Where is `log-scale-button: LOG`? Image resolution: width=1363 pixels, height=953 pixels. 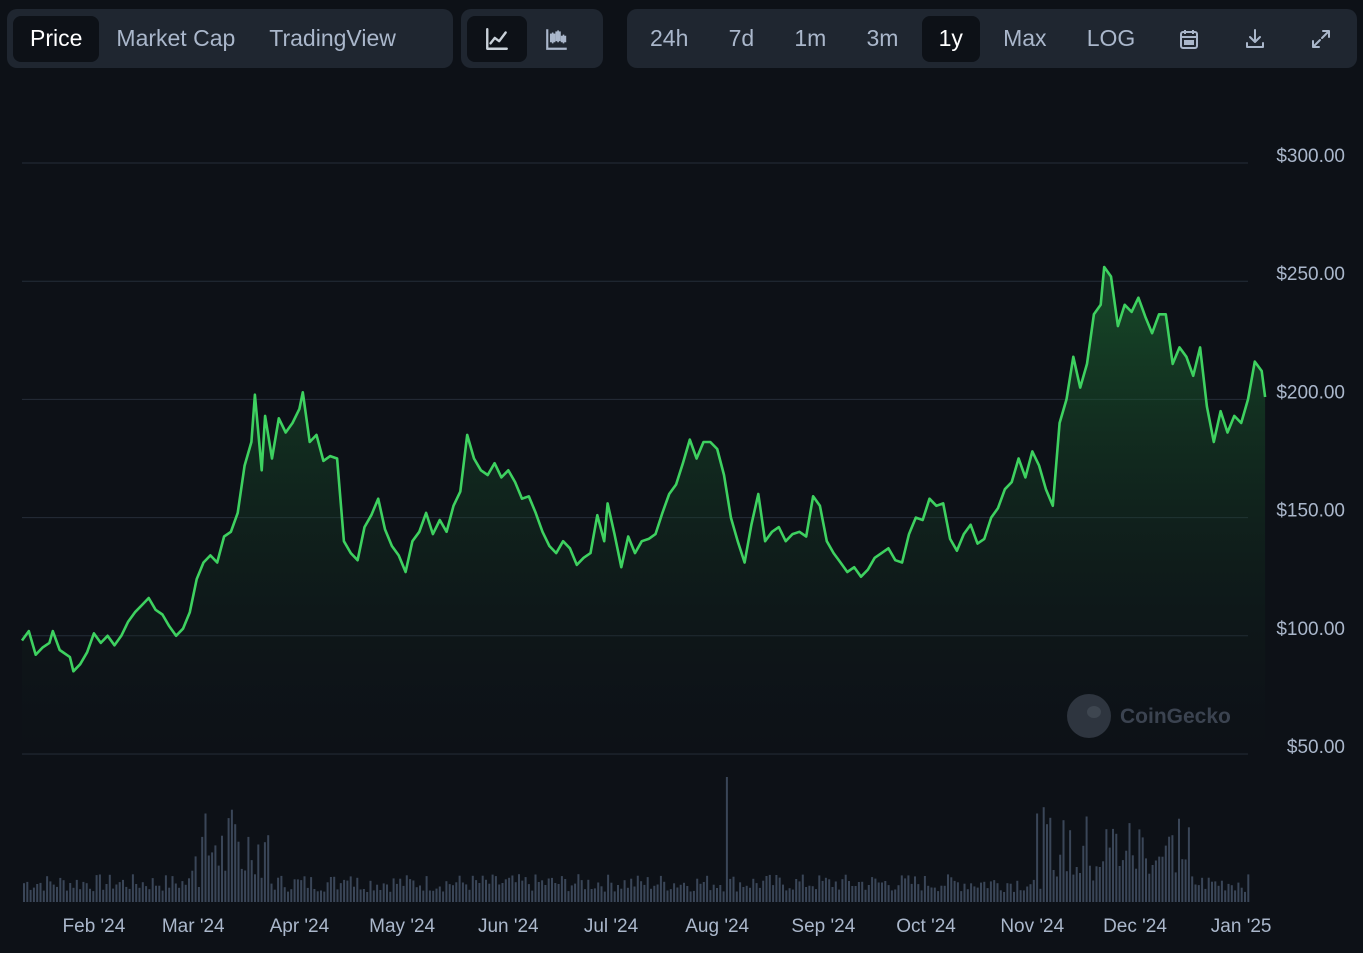 log-scale-button: LOG is located at coordinates (1111, 38).